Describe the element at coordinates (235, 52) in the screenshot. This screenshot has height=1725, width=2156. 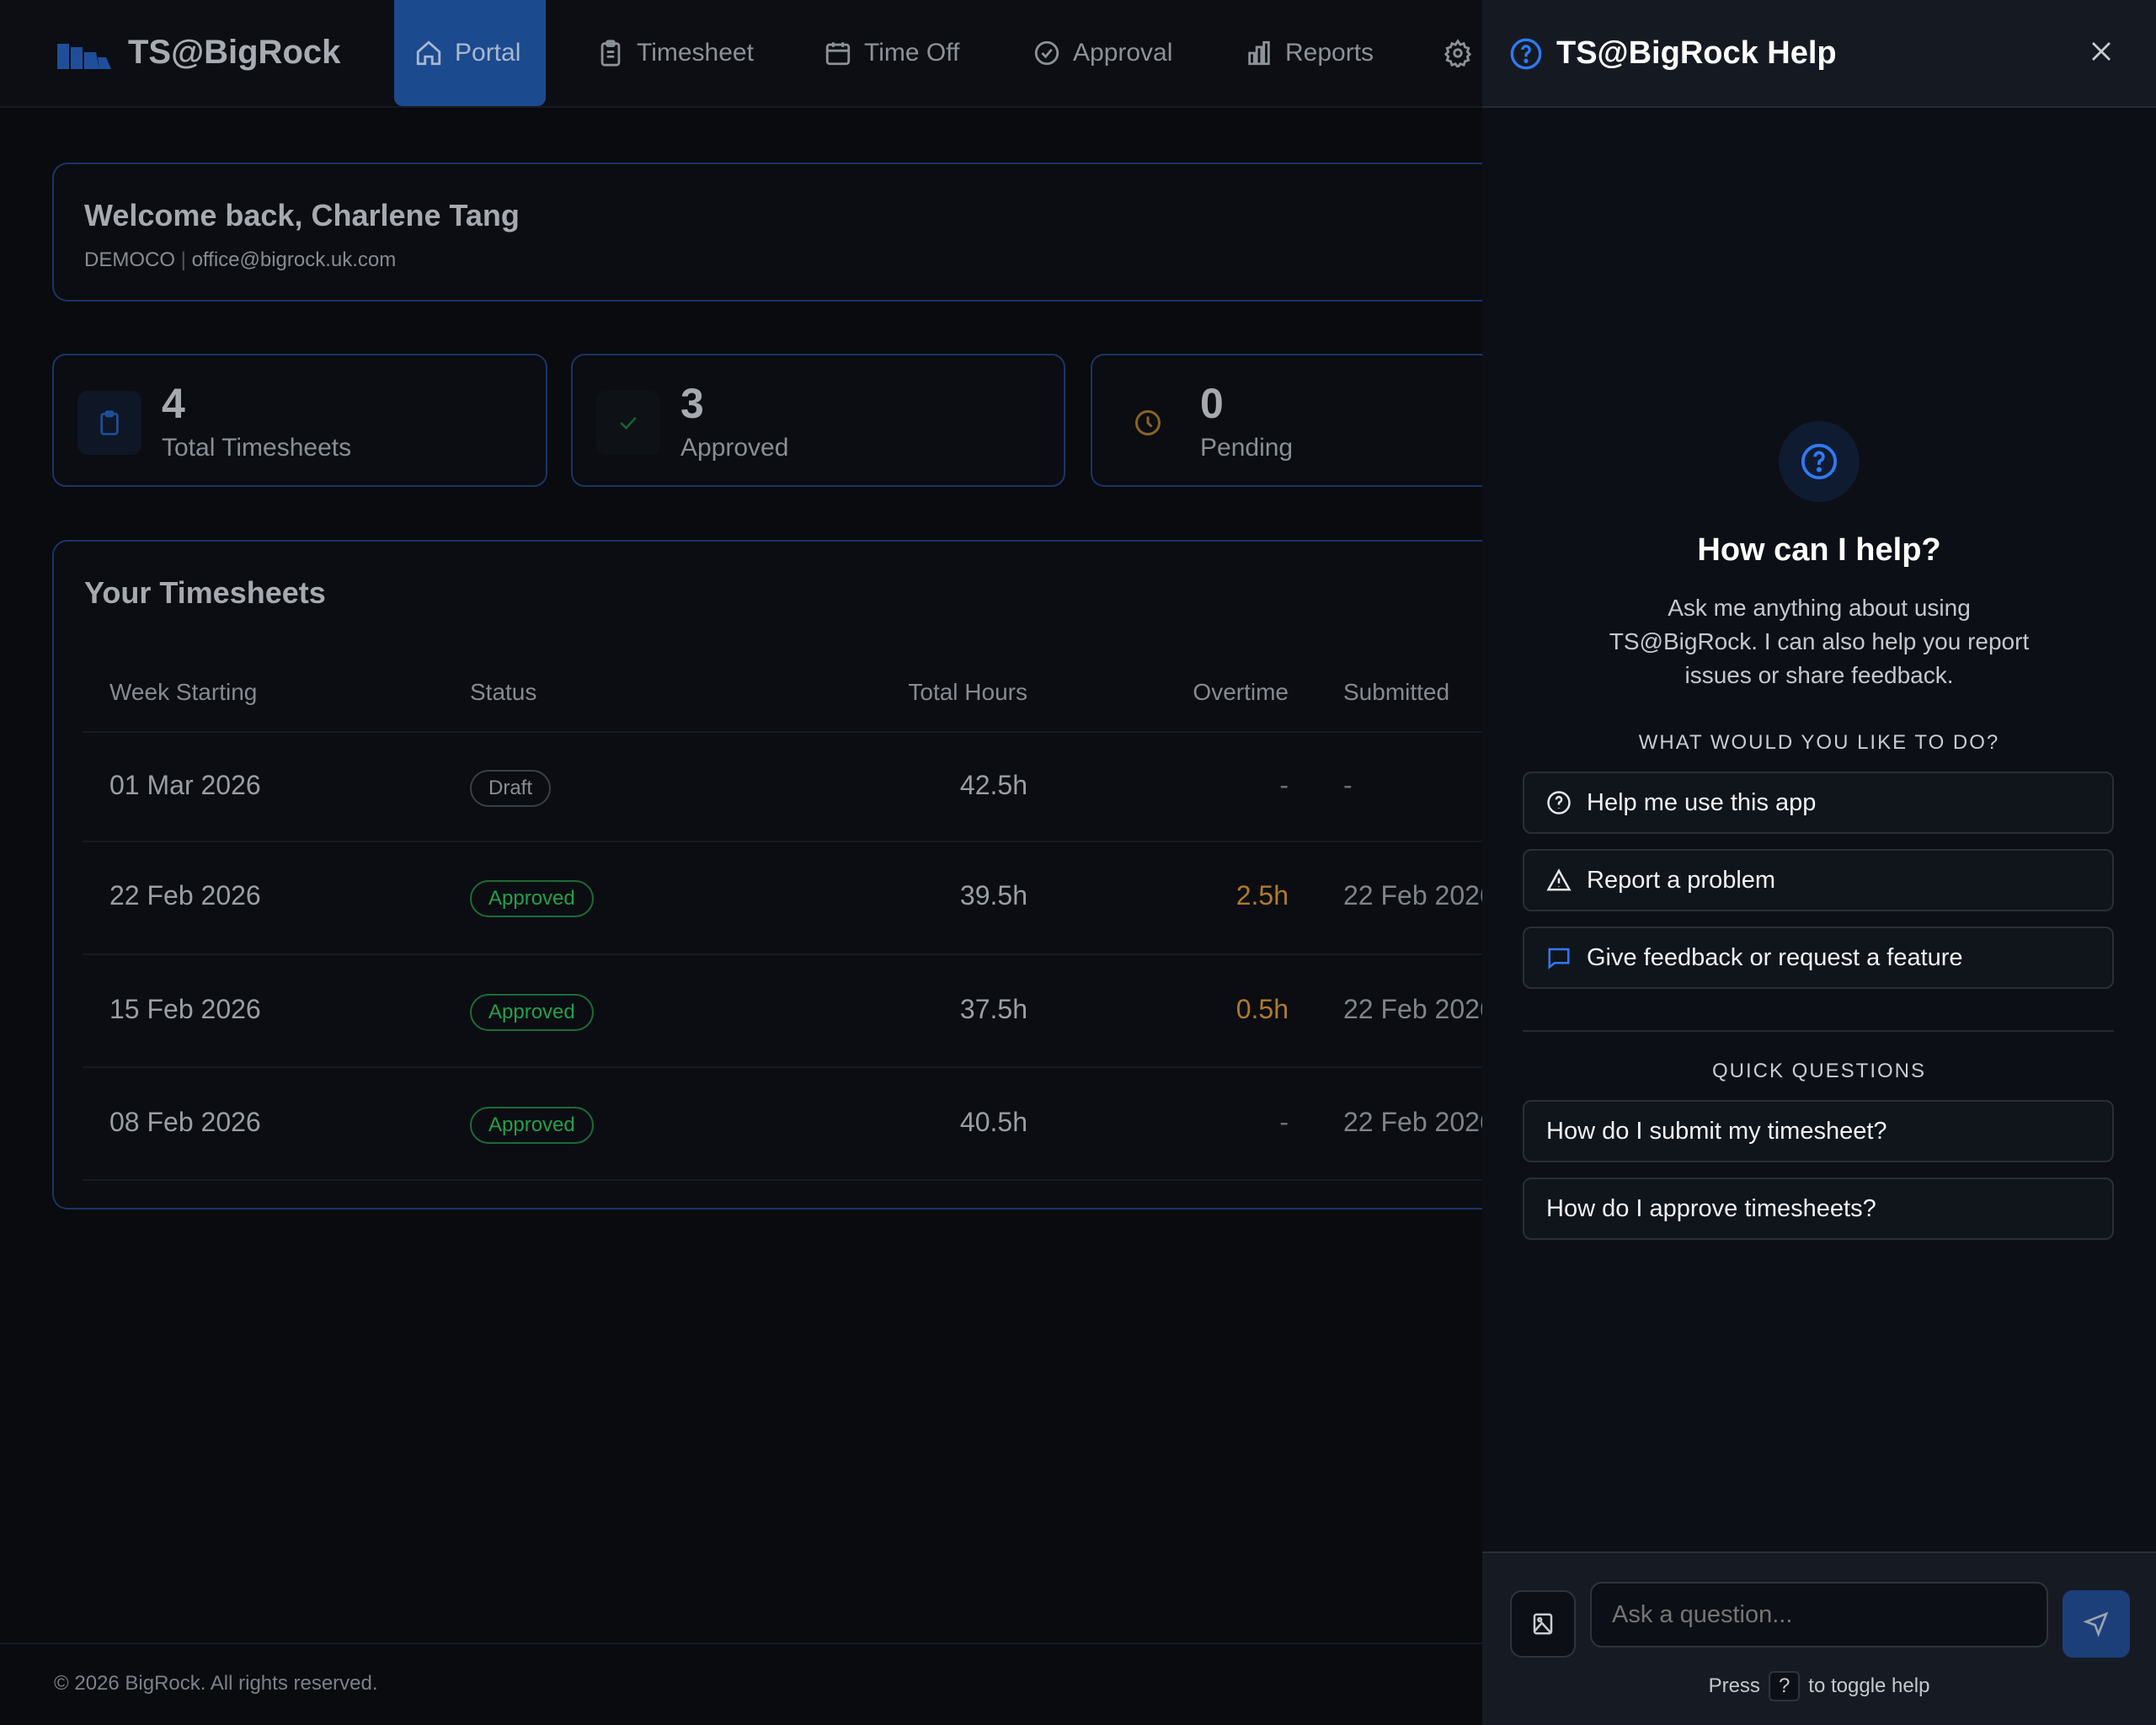
I see `app-title: TS@BigRock` at that location.